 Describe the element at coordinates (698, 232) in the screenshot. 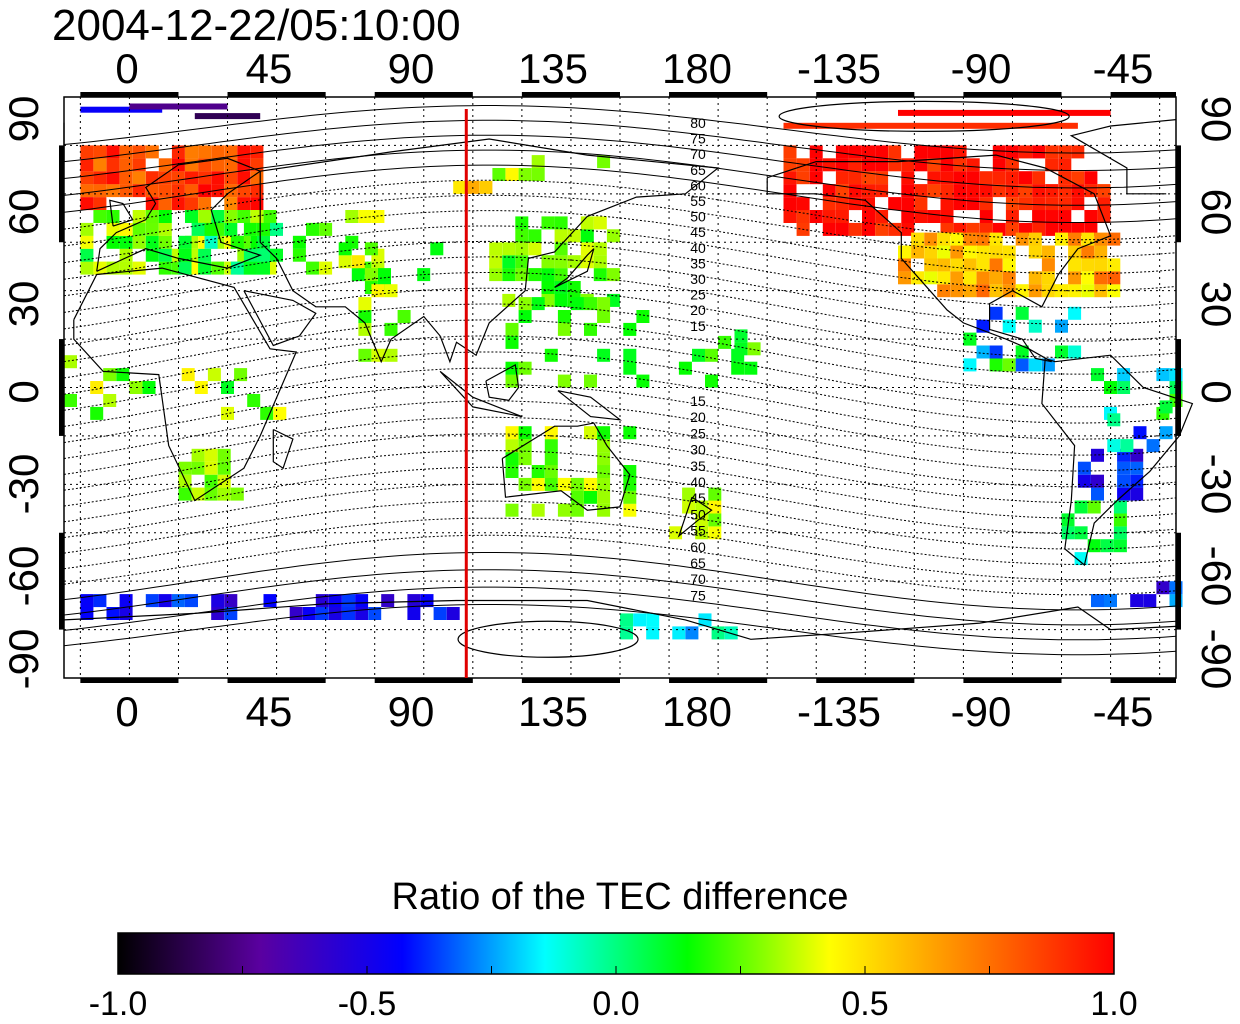

I see `contour-label: 45` at that location.